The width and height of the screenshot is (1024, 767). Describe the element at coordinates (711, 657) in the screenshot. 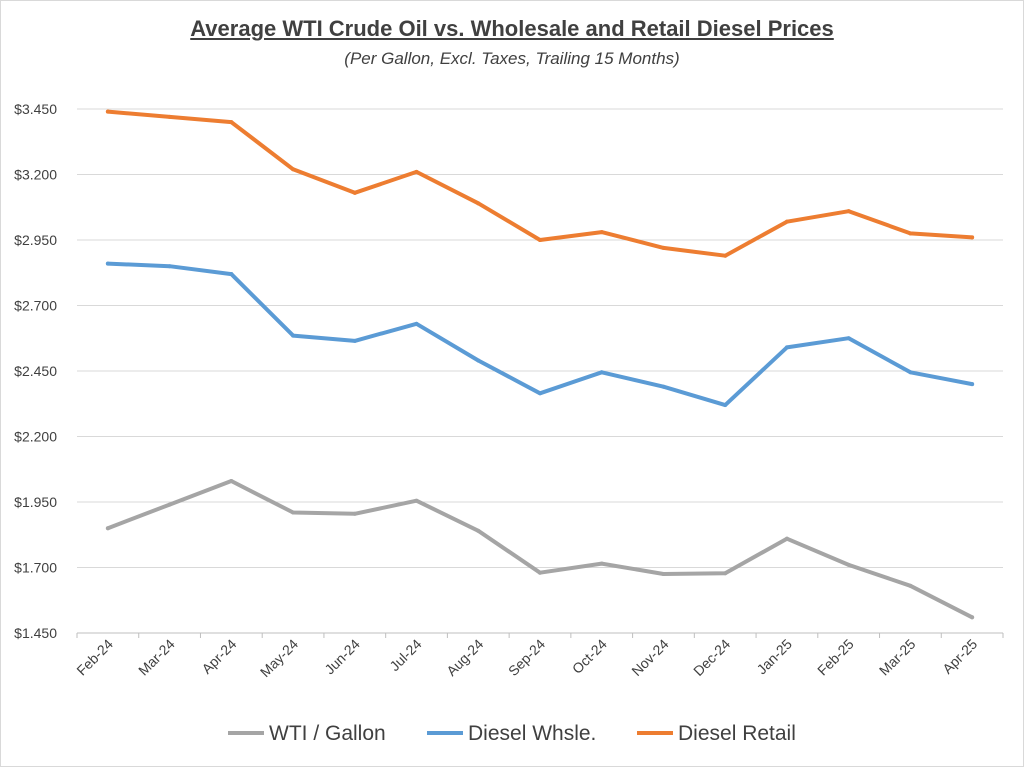

I see `x-tick-label: Dec-24` at that location.